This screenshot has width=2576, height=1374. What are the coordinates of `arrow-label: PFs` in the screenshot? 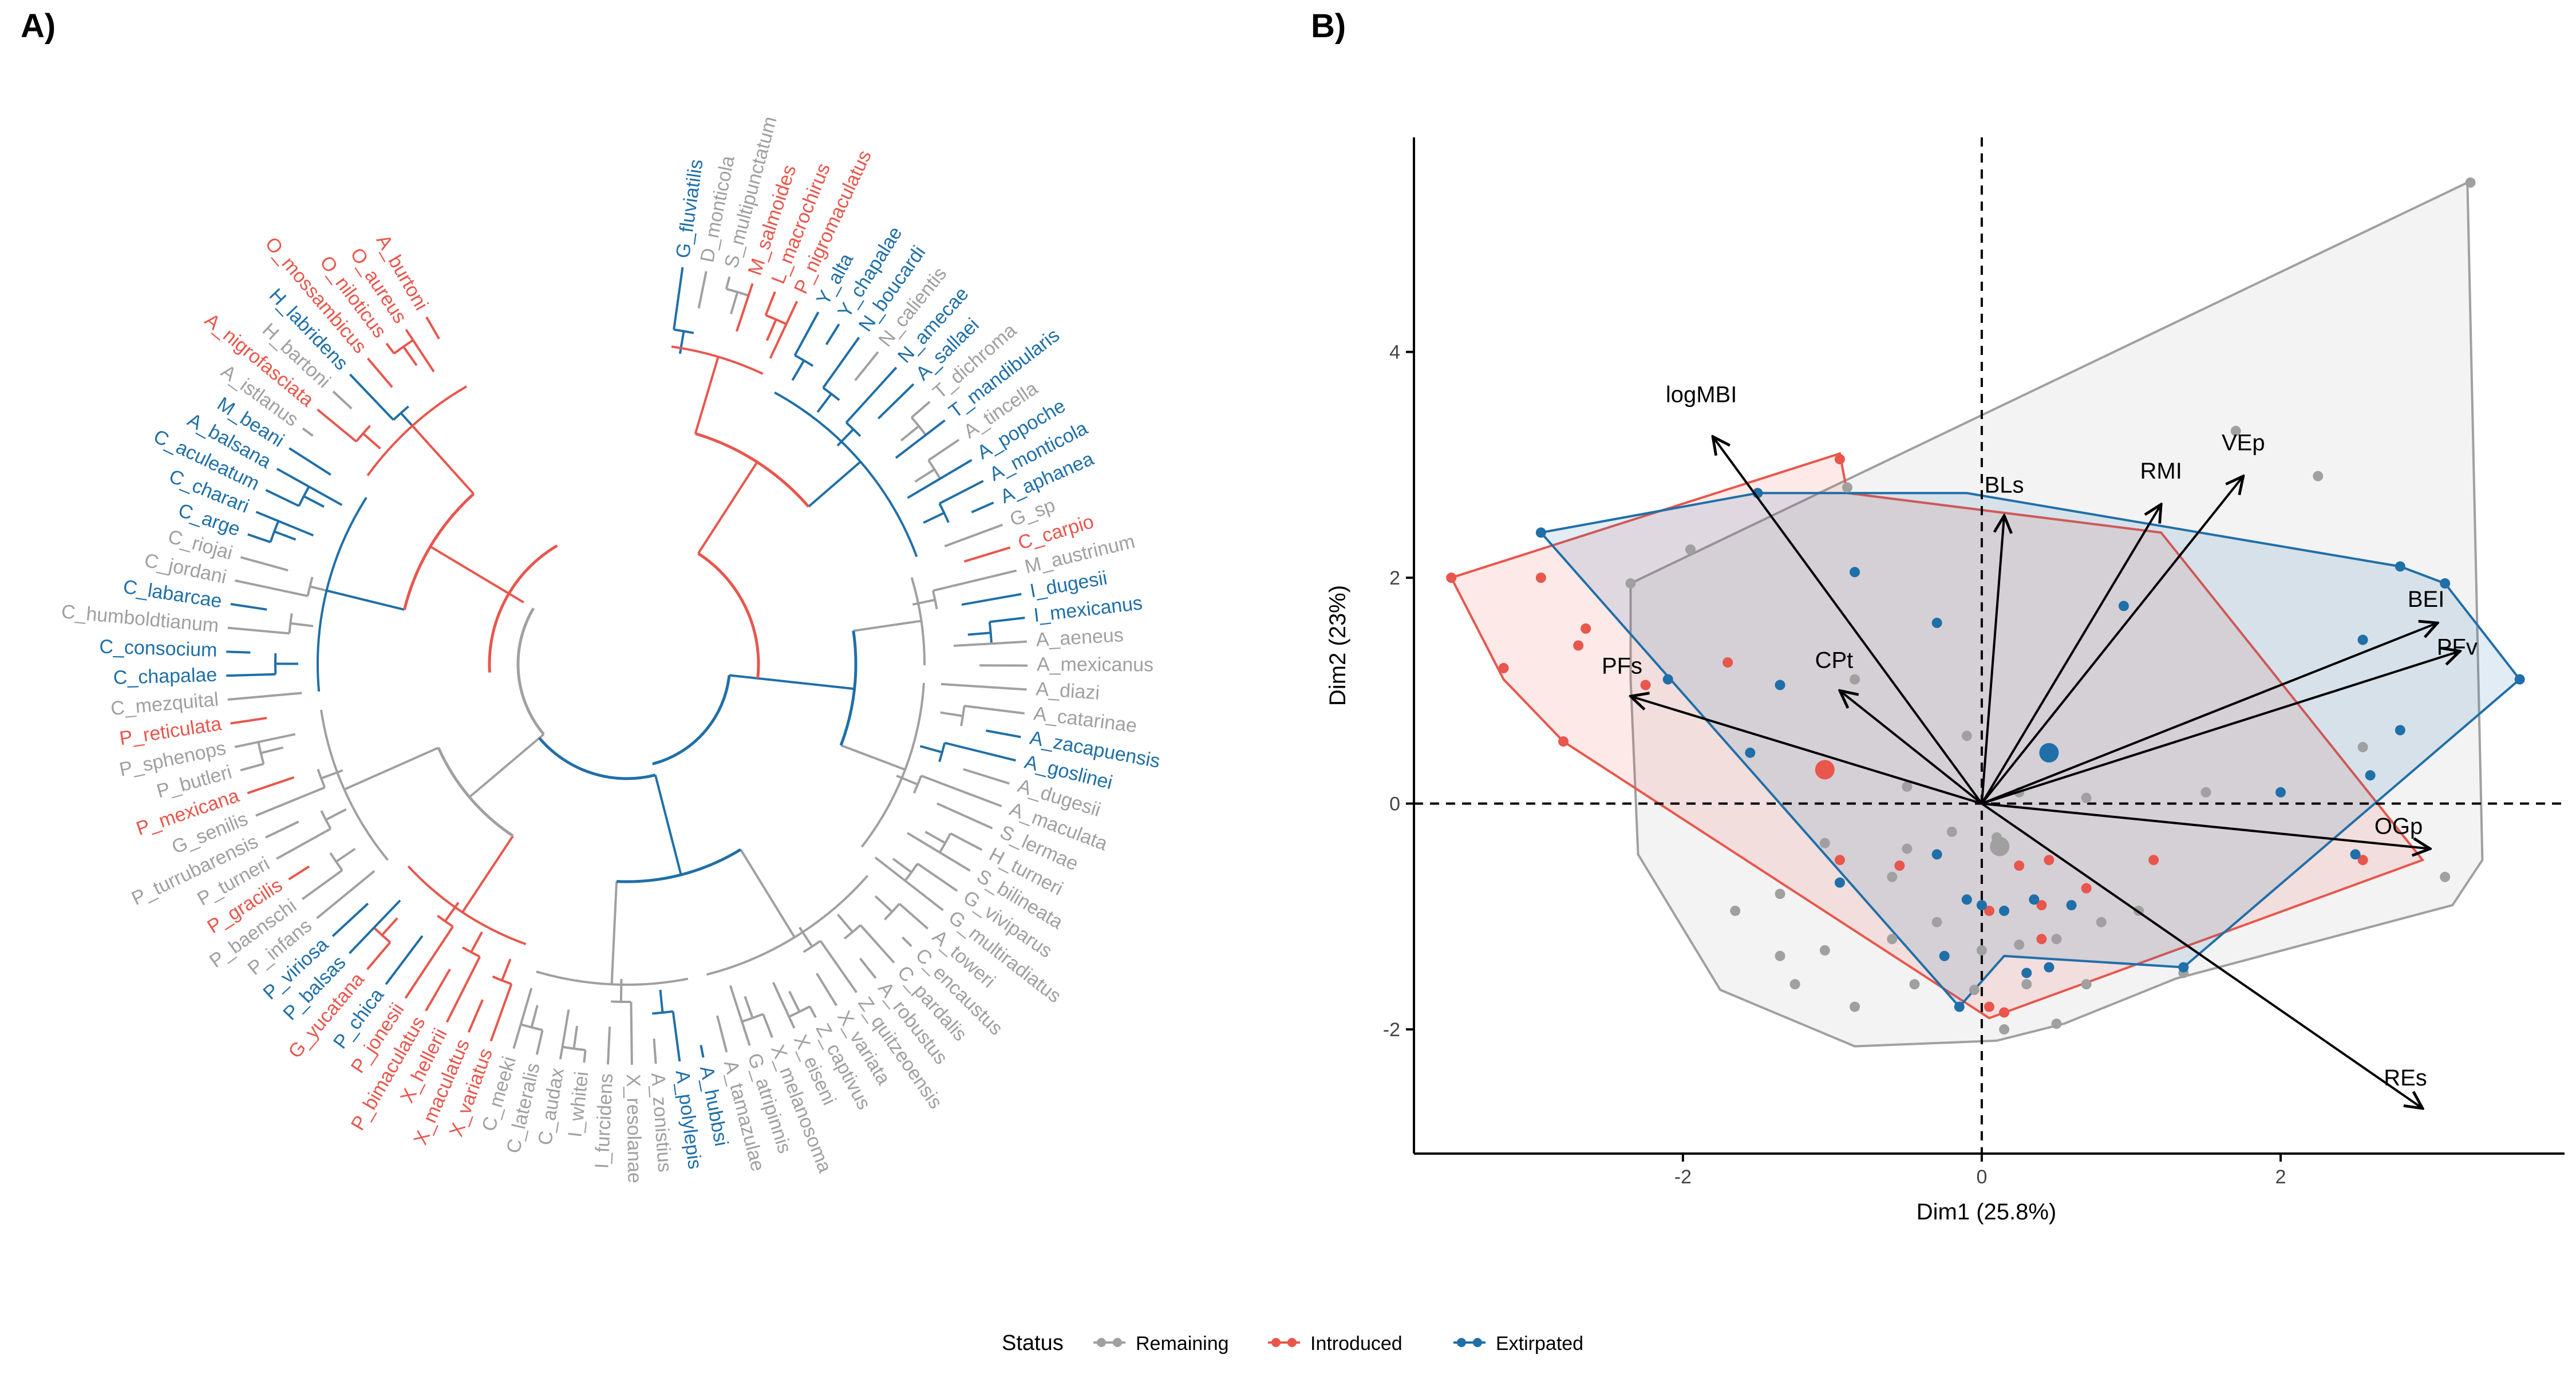 It's located at (1622, 665).